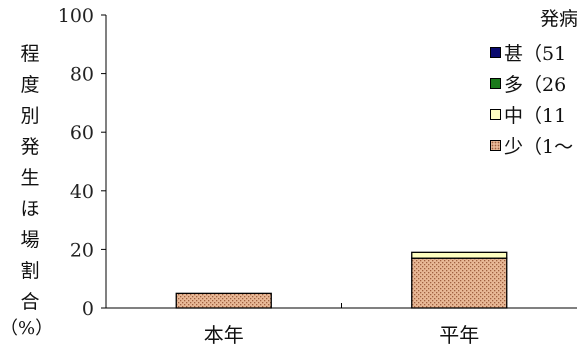 The height and width of the screenshot is (354, 577). What do you see at coordinates (88, 309) in the screenshot?
I see `y-tick-label: 0` at bounding box center [88, 309].